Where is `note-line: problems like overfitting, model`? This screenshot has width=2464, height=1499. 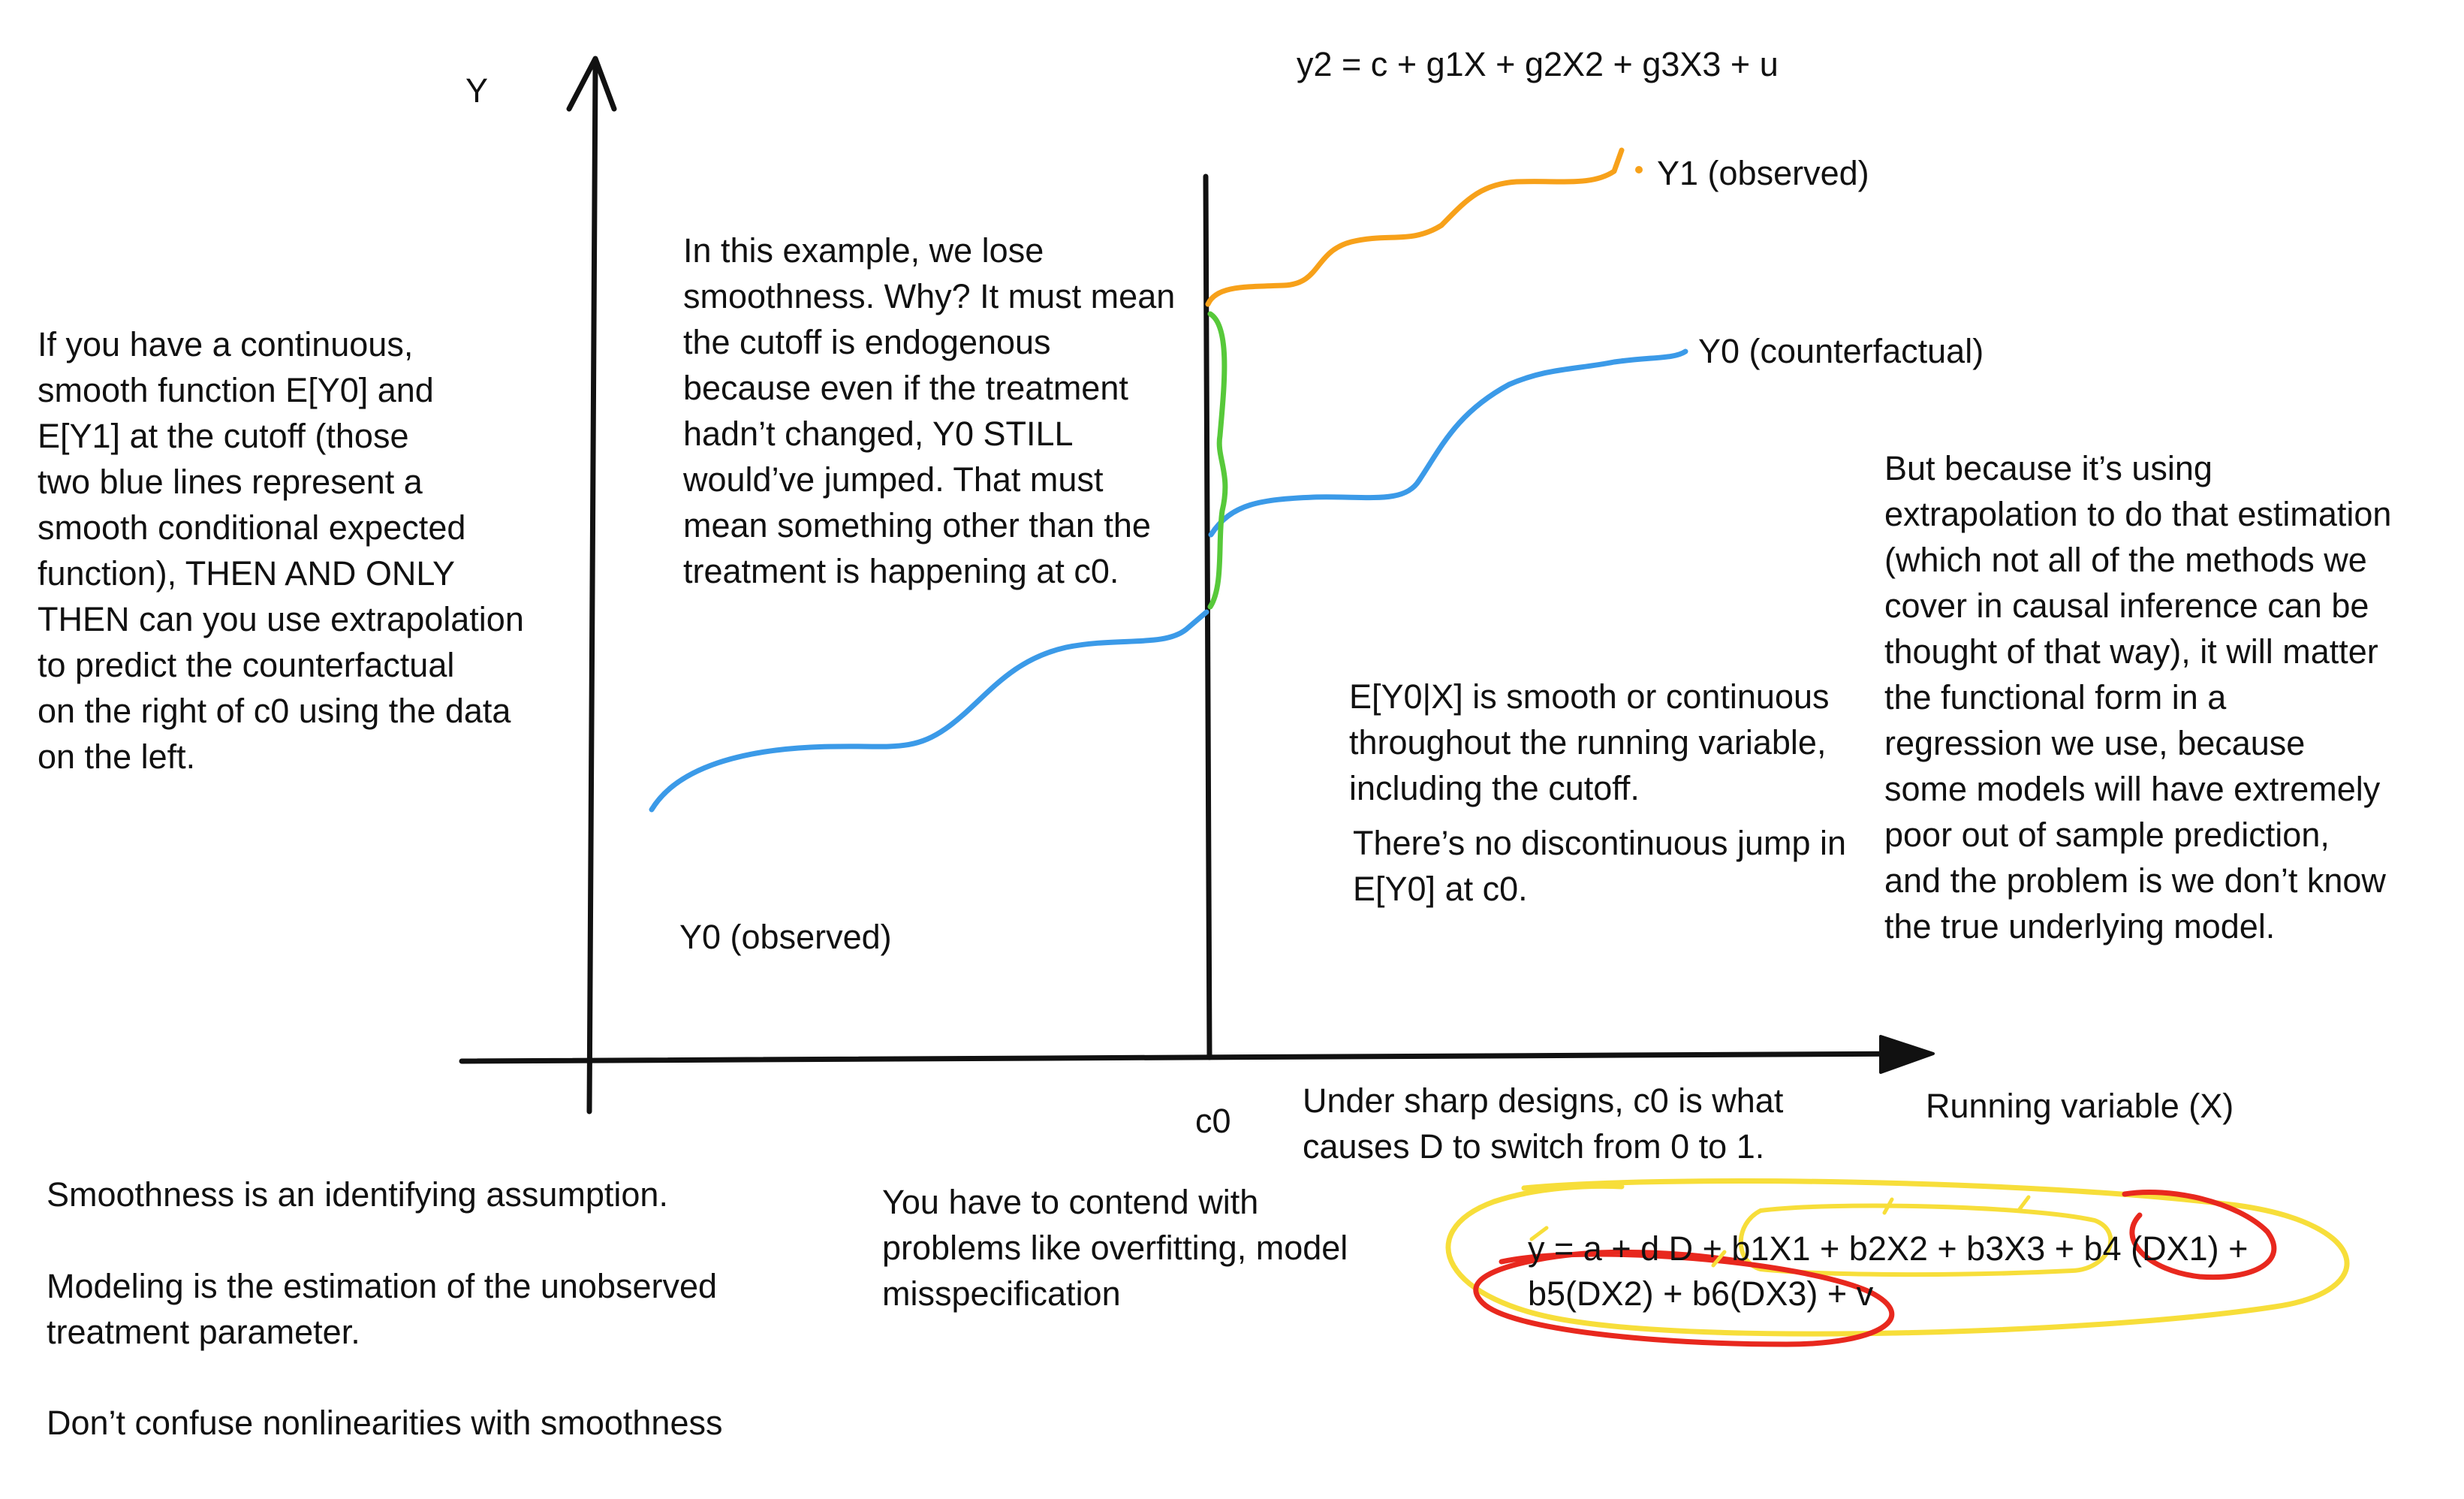
note-line: problems like overfitting, model is located at coordinates (1115, 1248).